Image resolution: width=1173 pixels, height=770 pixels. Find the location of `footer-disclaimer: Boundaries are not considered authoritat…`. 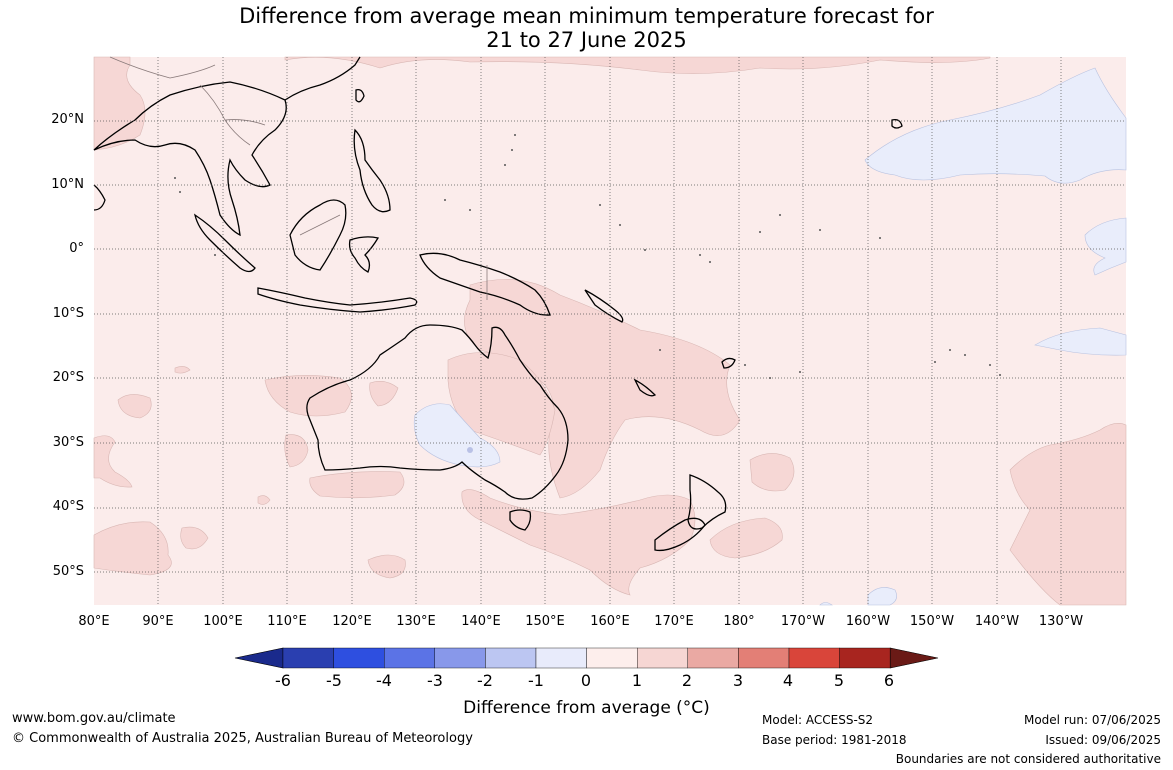

footer-disclaimer: Boundaries are not considered authoritat… is located at coordinates (1028, 759).